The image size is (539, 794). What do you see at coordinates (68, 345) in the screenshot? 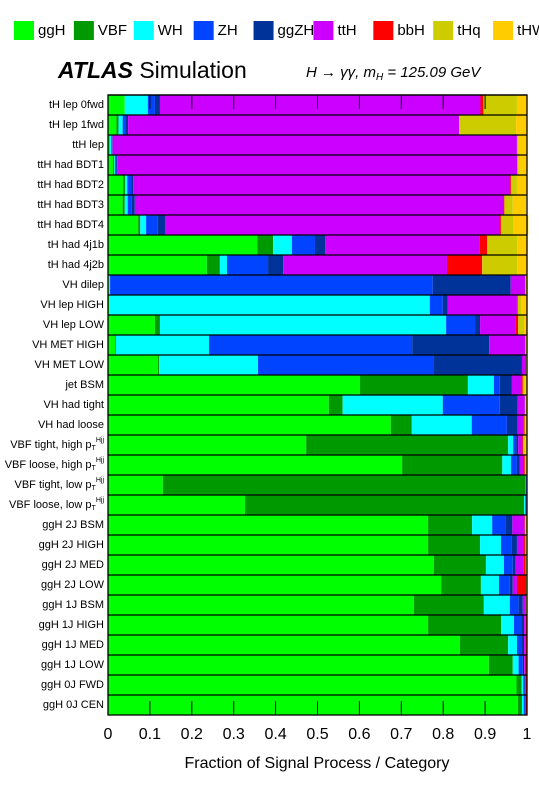
I see `y-tick-label: VH MET HIGH` at bounding box center [68, 345].